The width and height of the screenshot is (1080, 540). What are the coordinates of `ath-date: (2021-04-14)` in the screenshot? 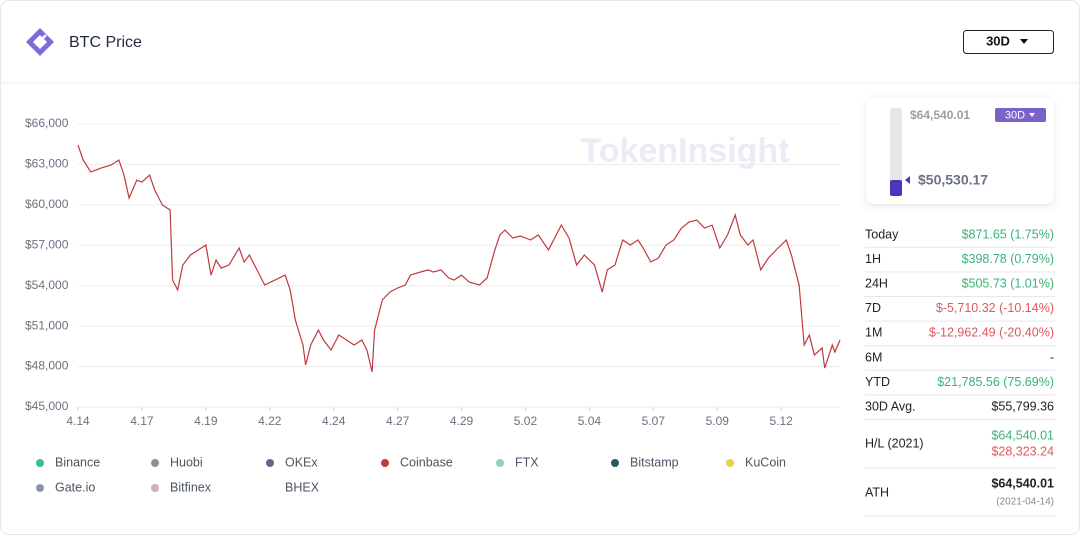 It's located at (1025, 502).